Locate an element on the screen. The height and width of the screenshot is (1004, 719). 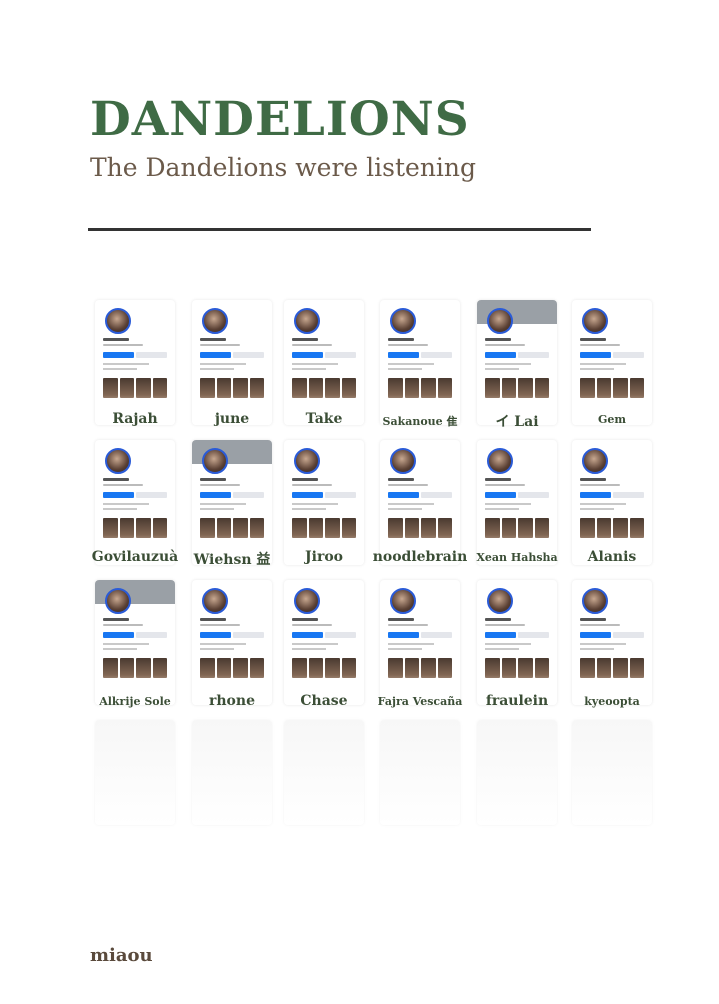
profile-name-label: noodlebrain is located at coordinates (420, 557).